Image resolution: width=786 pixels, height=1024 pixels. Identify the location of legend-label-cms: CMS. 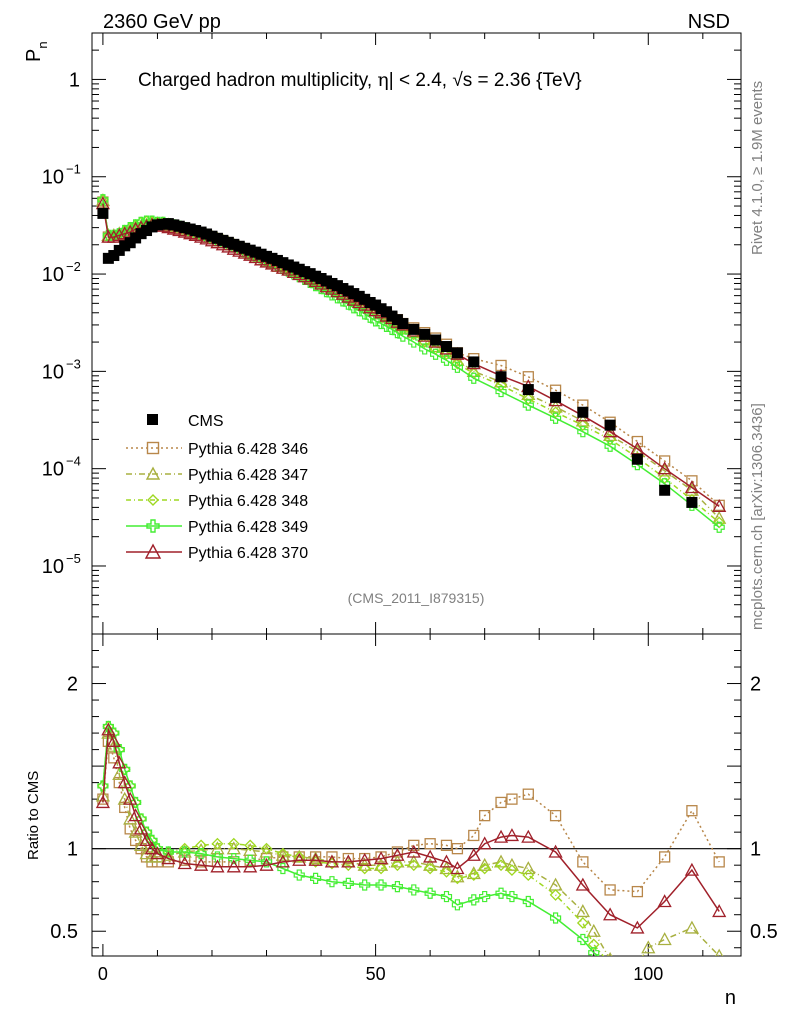
(206, 421).